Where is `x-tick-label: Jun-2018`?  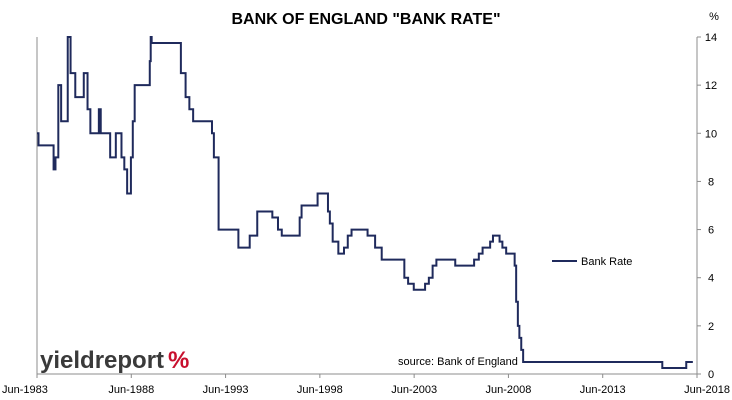
x-tick-label: Jun-2018 is located at coordinates (707, 390).